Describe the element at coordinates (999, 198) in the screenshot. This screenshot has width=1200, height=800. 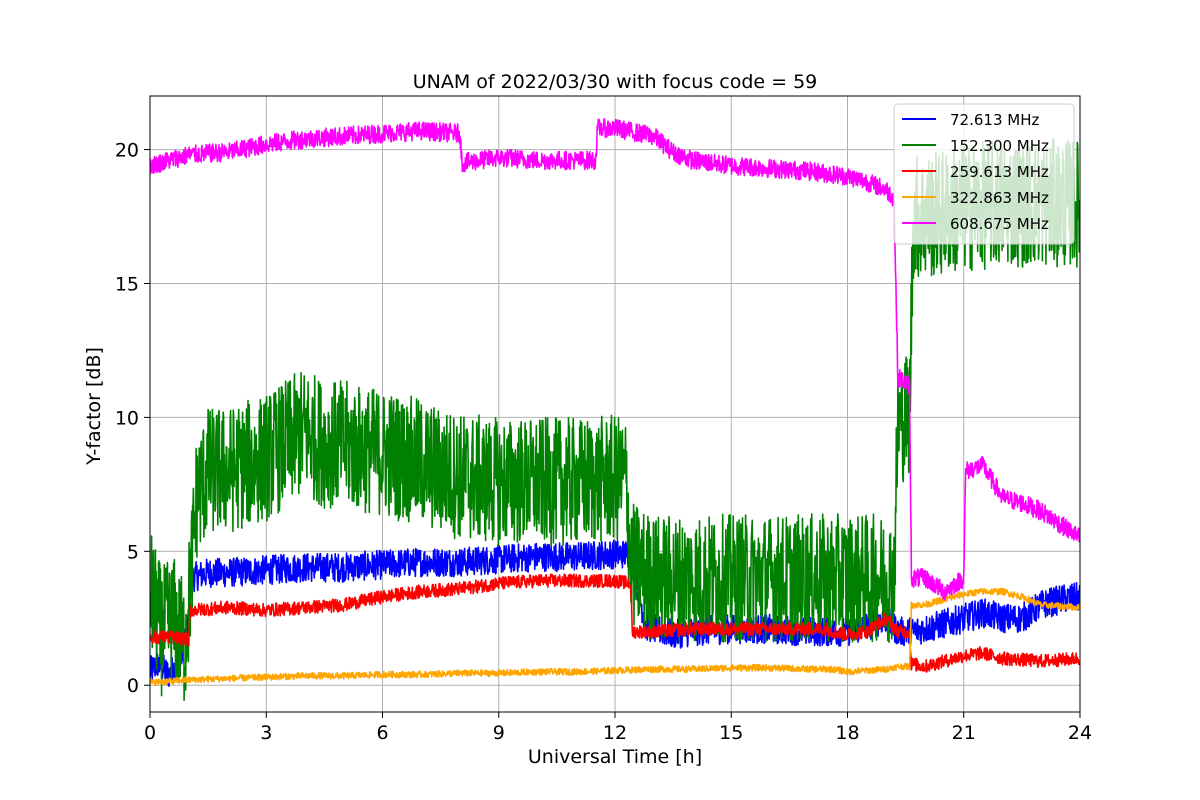
I see `legend-label: 322.863 MHz` at that location.